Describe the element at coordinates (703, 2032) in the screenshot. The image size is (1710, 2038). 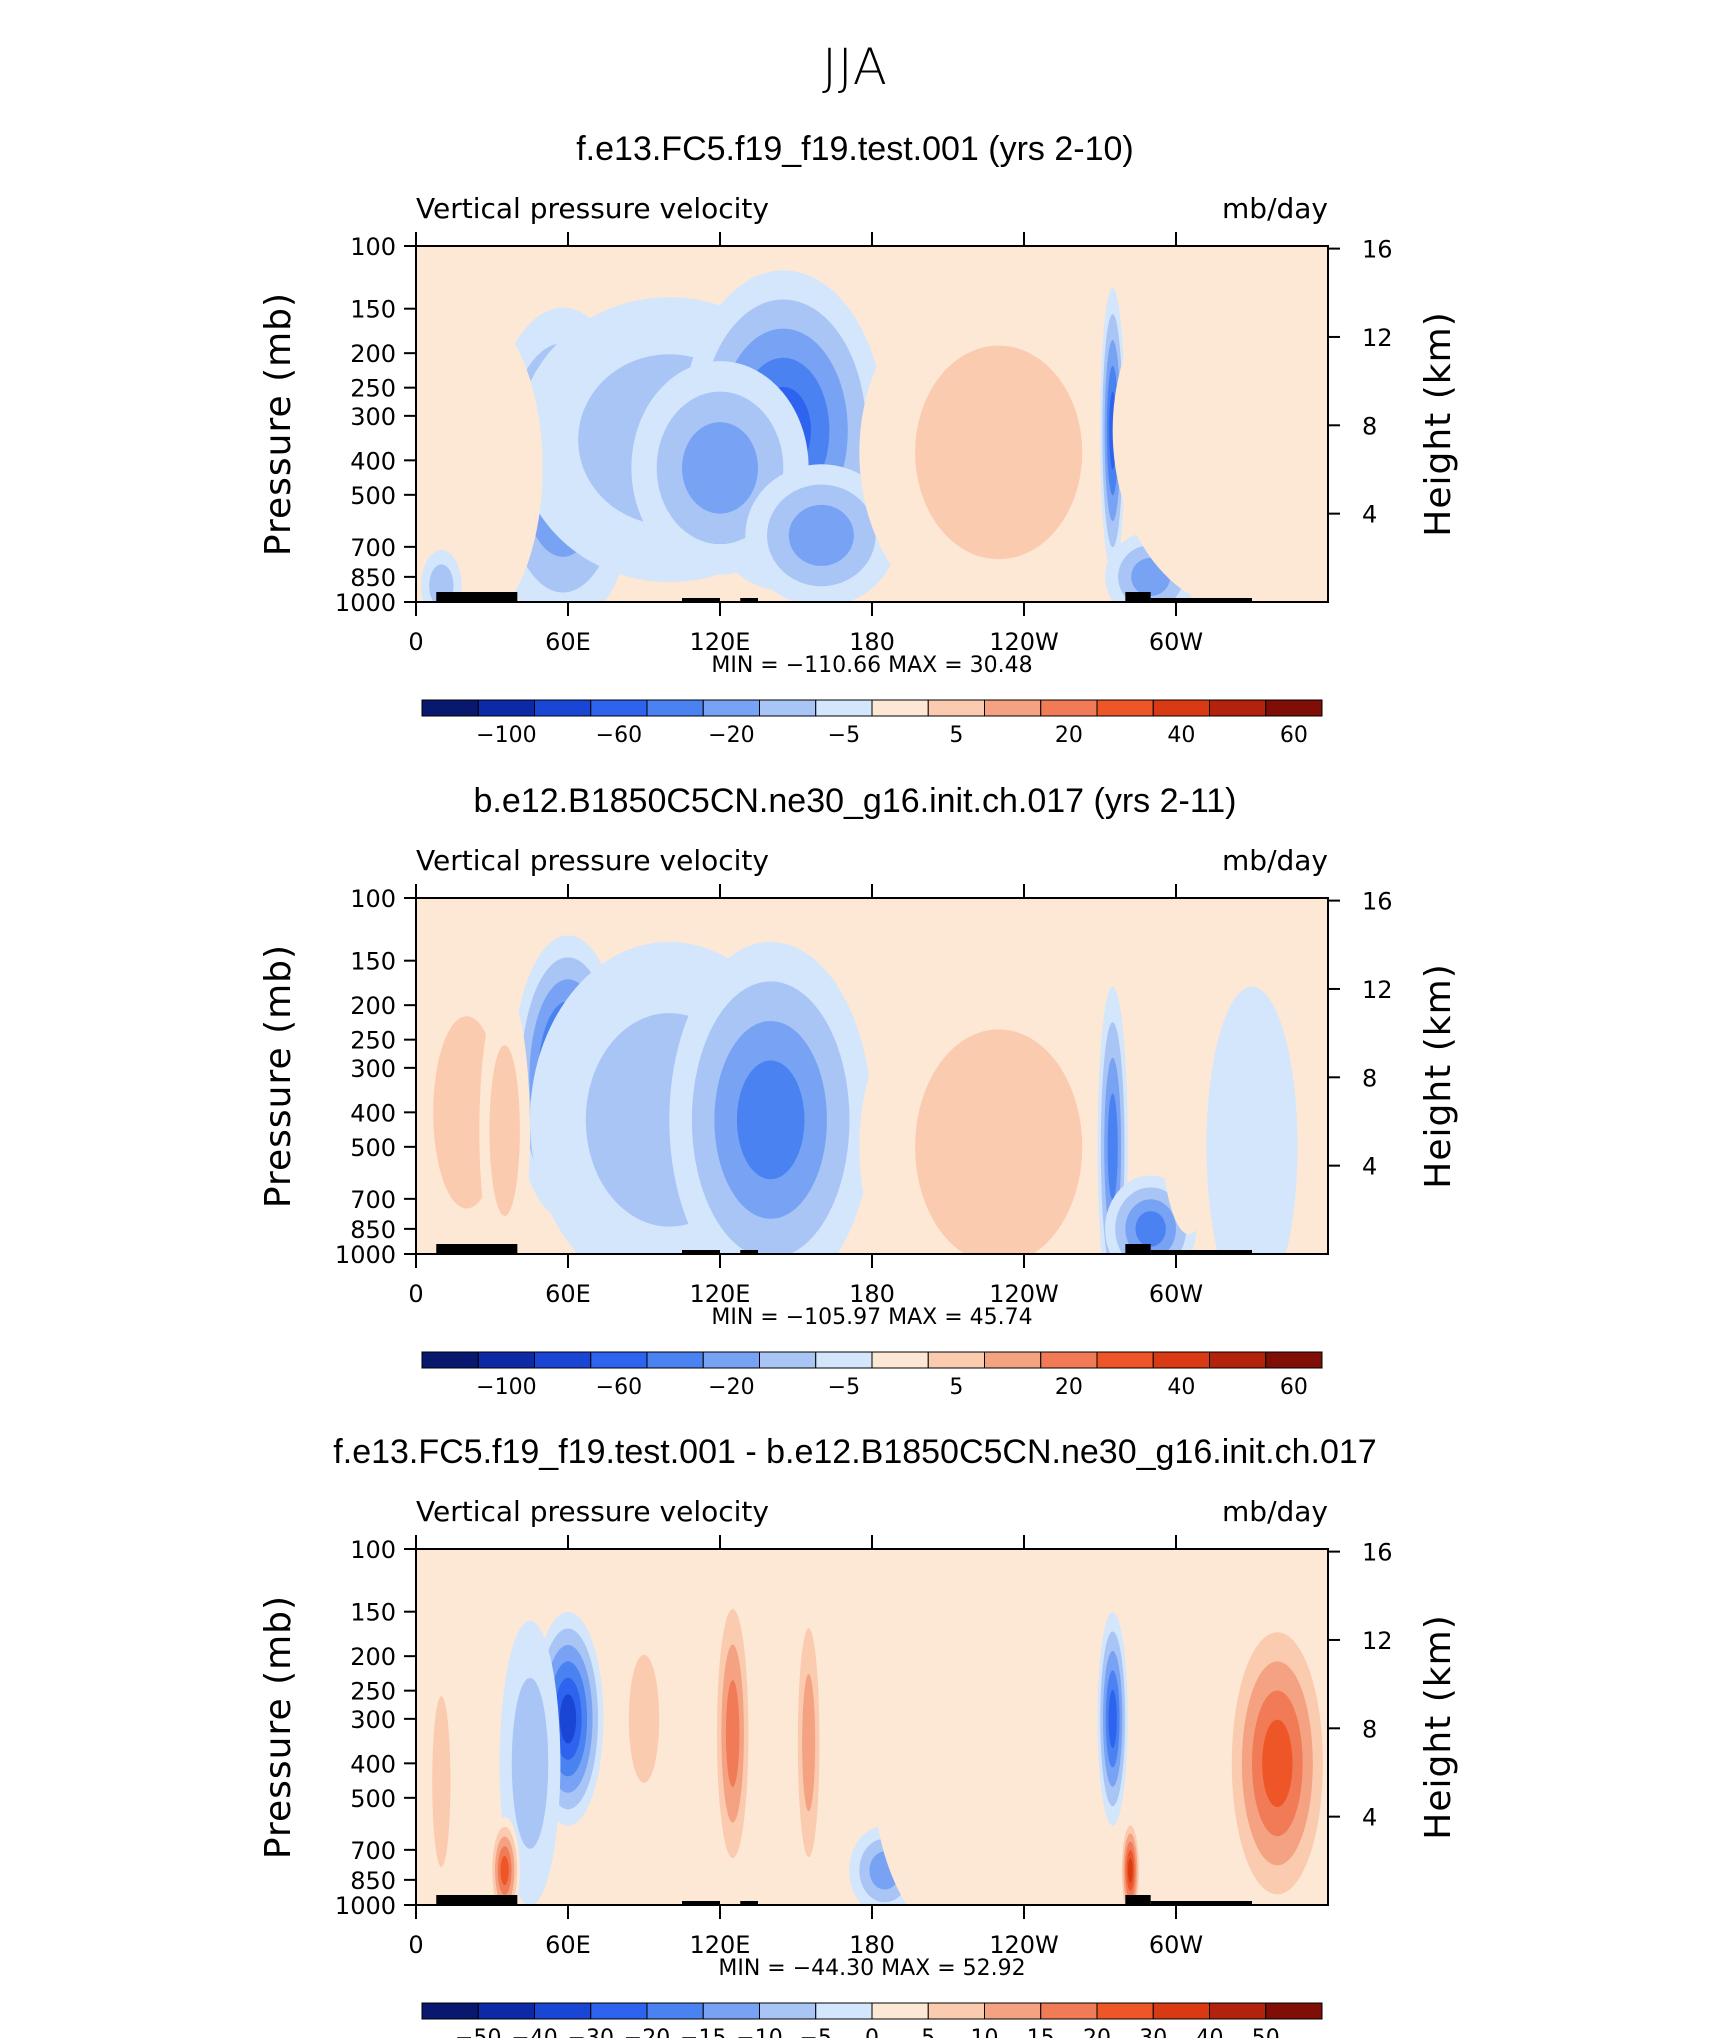
I see `colorbar-label: −15` at that location.